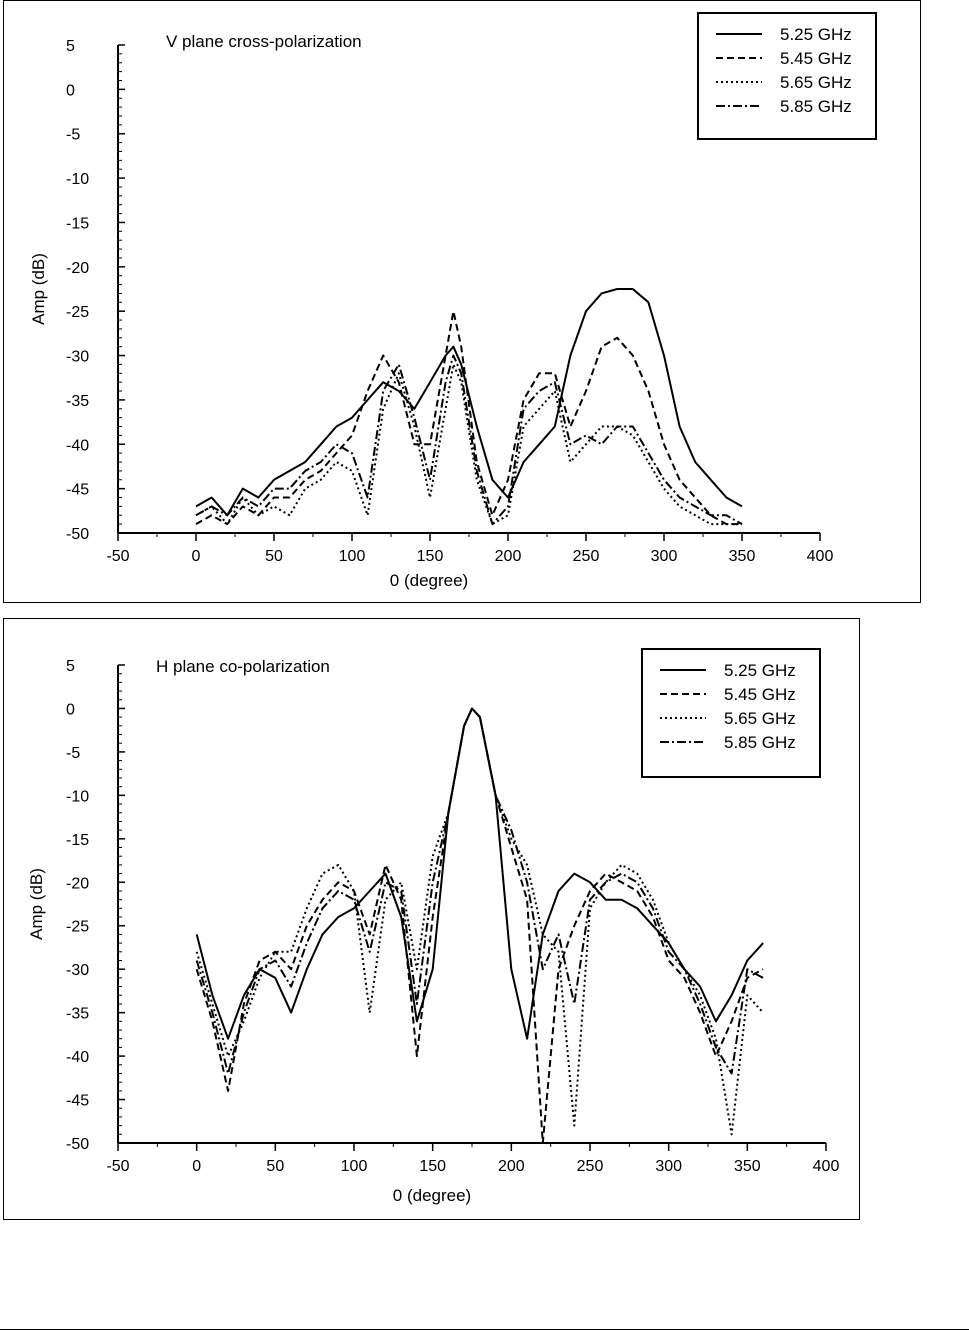 The height and width of the screenshot is (1330, 969). What do you see at coordinates (760, 718) in the screenshot?
I see `chart-2-legend-label: 5.65 GHz` at bounding box center [760, 718].